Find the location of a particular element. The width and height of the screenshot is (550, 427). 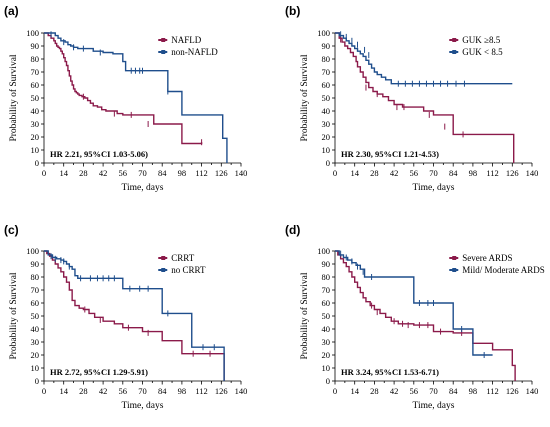

panel-label: (c) is located at coordinates (11, 230).